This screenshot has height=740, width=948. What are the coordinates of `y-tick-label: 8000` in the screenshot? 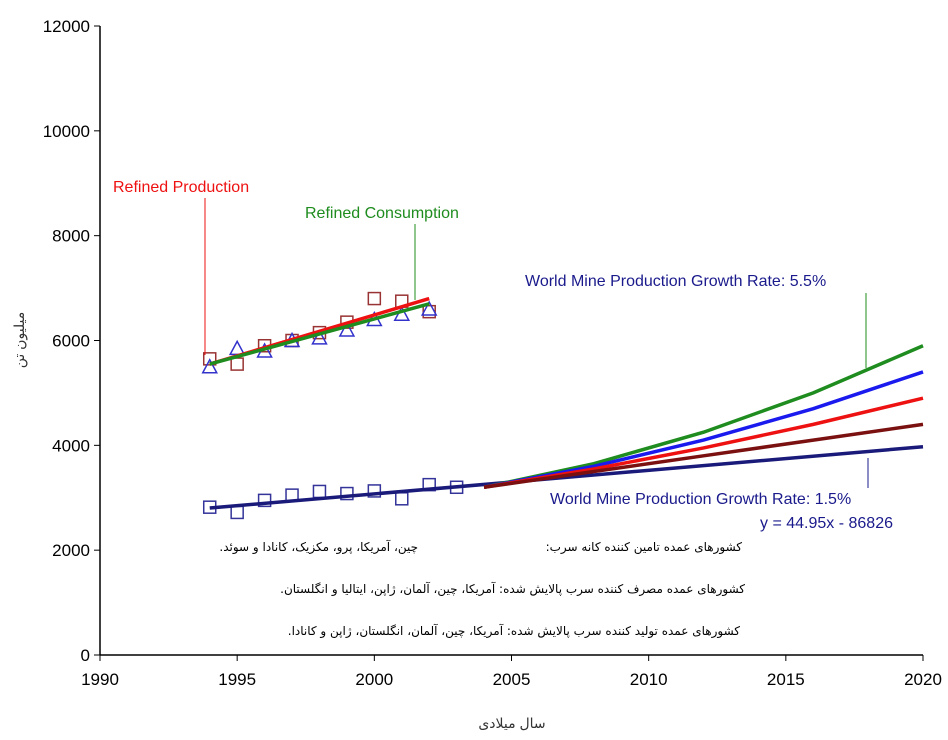 It's located at (71, 236).